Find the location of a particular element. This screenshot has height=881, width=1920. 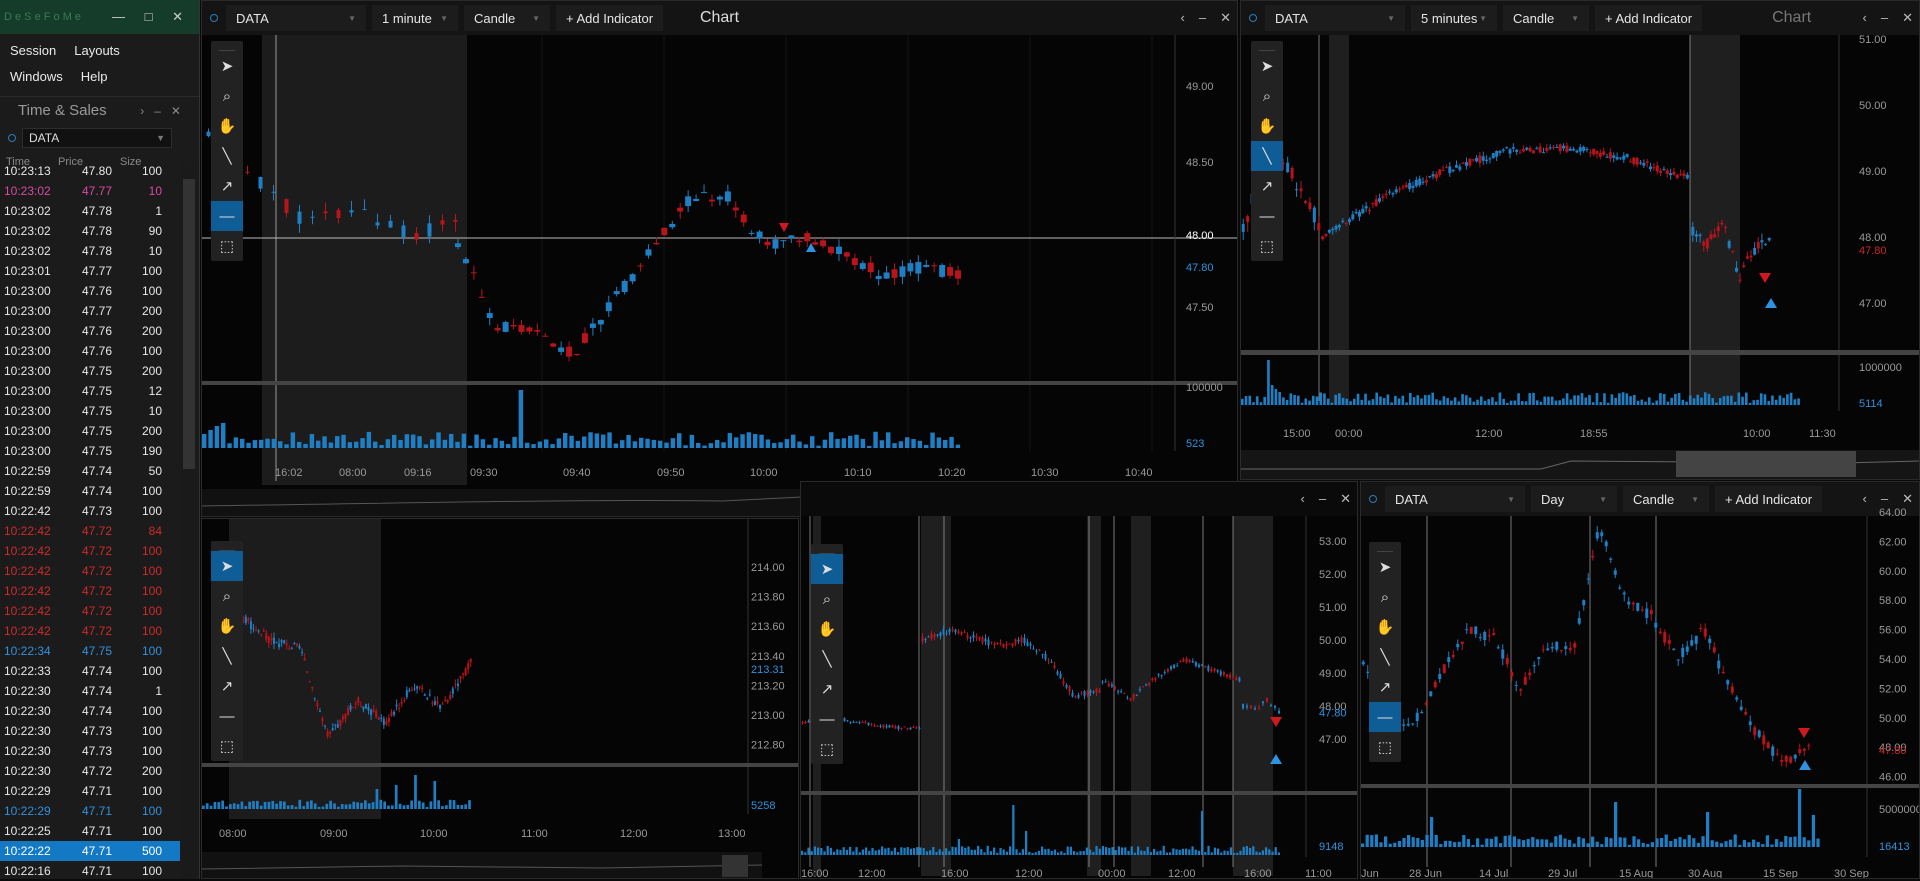

time-sales-row: 10:23:02 47.77 10 is located at coordinates (90, 191).